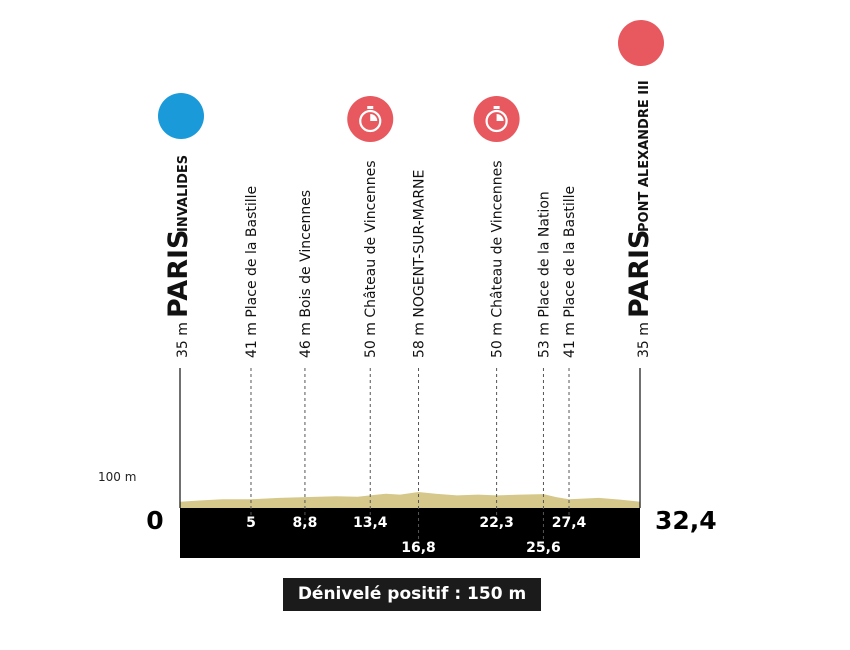 The width and height of the screenshot is (850, 650). I want to click on finish-city: PARIS, so click(639, 274).